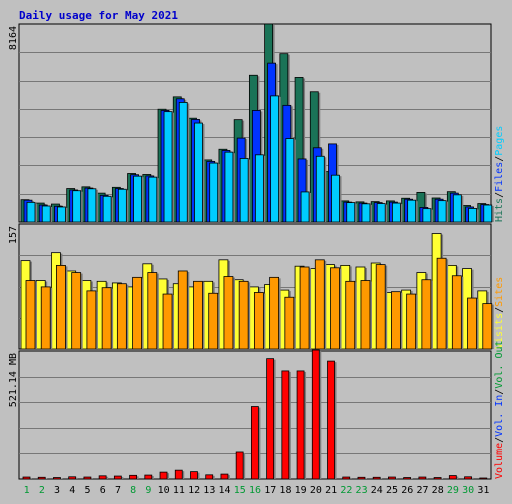  I want to click on x-tick-day-14: 14, so click(225, 490).